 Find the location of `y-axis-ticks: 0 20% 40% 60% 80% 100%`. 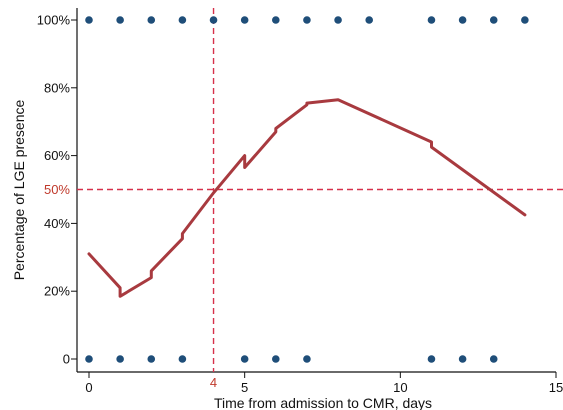

y-axis-ticks: 0 20% 40% 60% 80% 100% is located at coordinates (57, 190).